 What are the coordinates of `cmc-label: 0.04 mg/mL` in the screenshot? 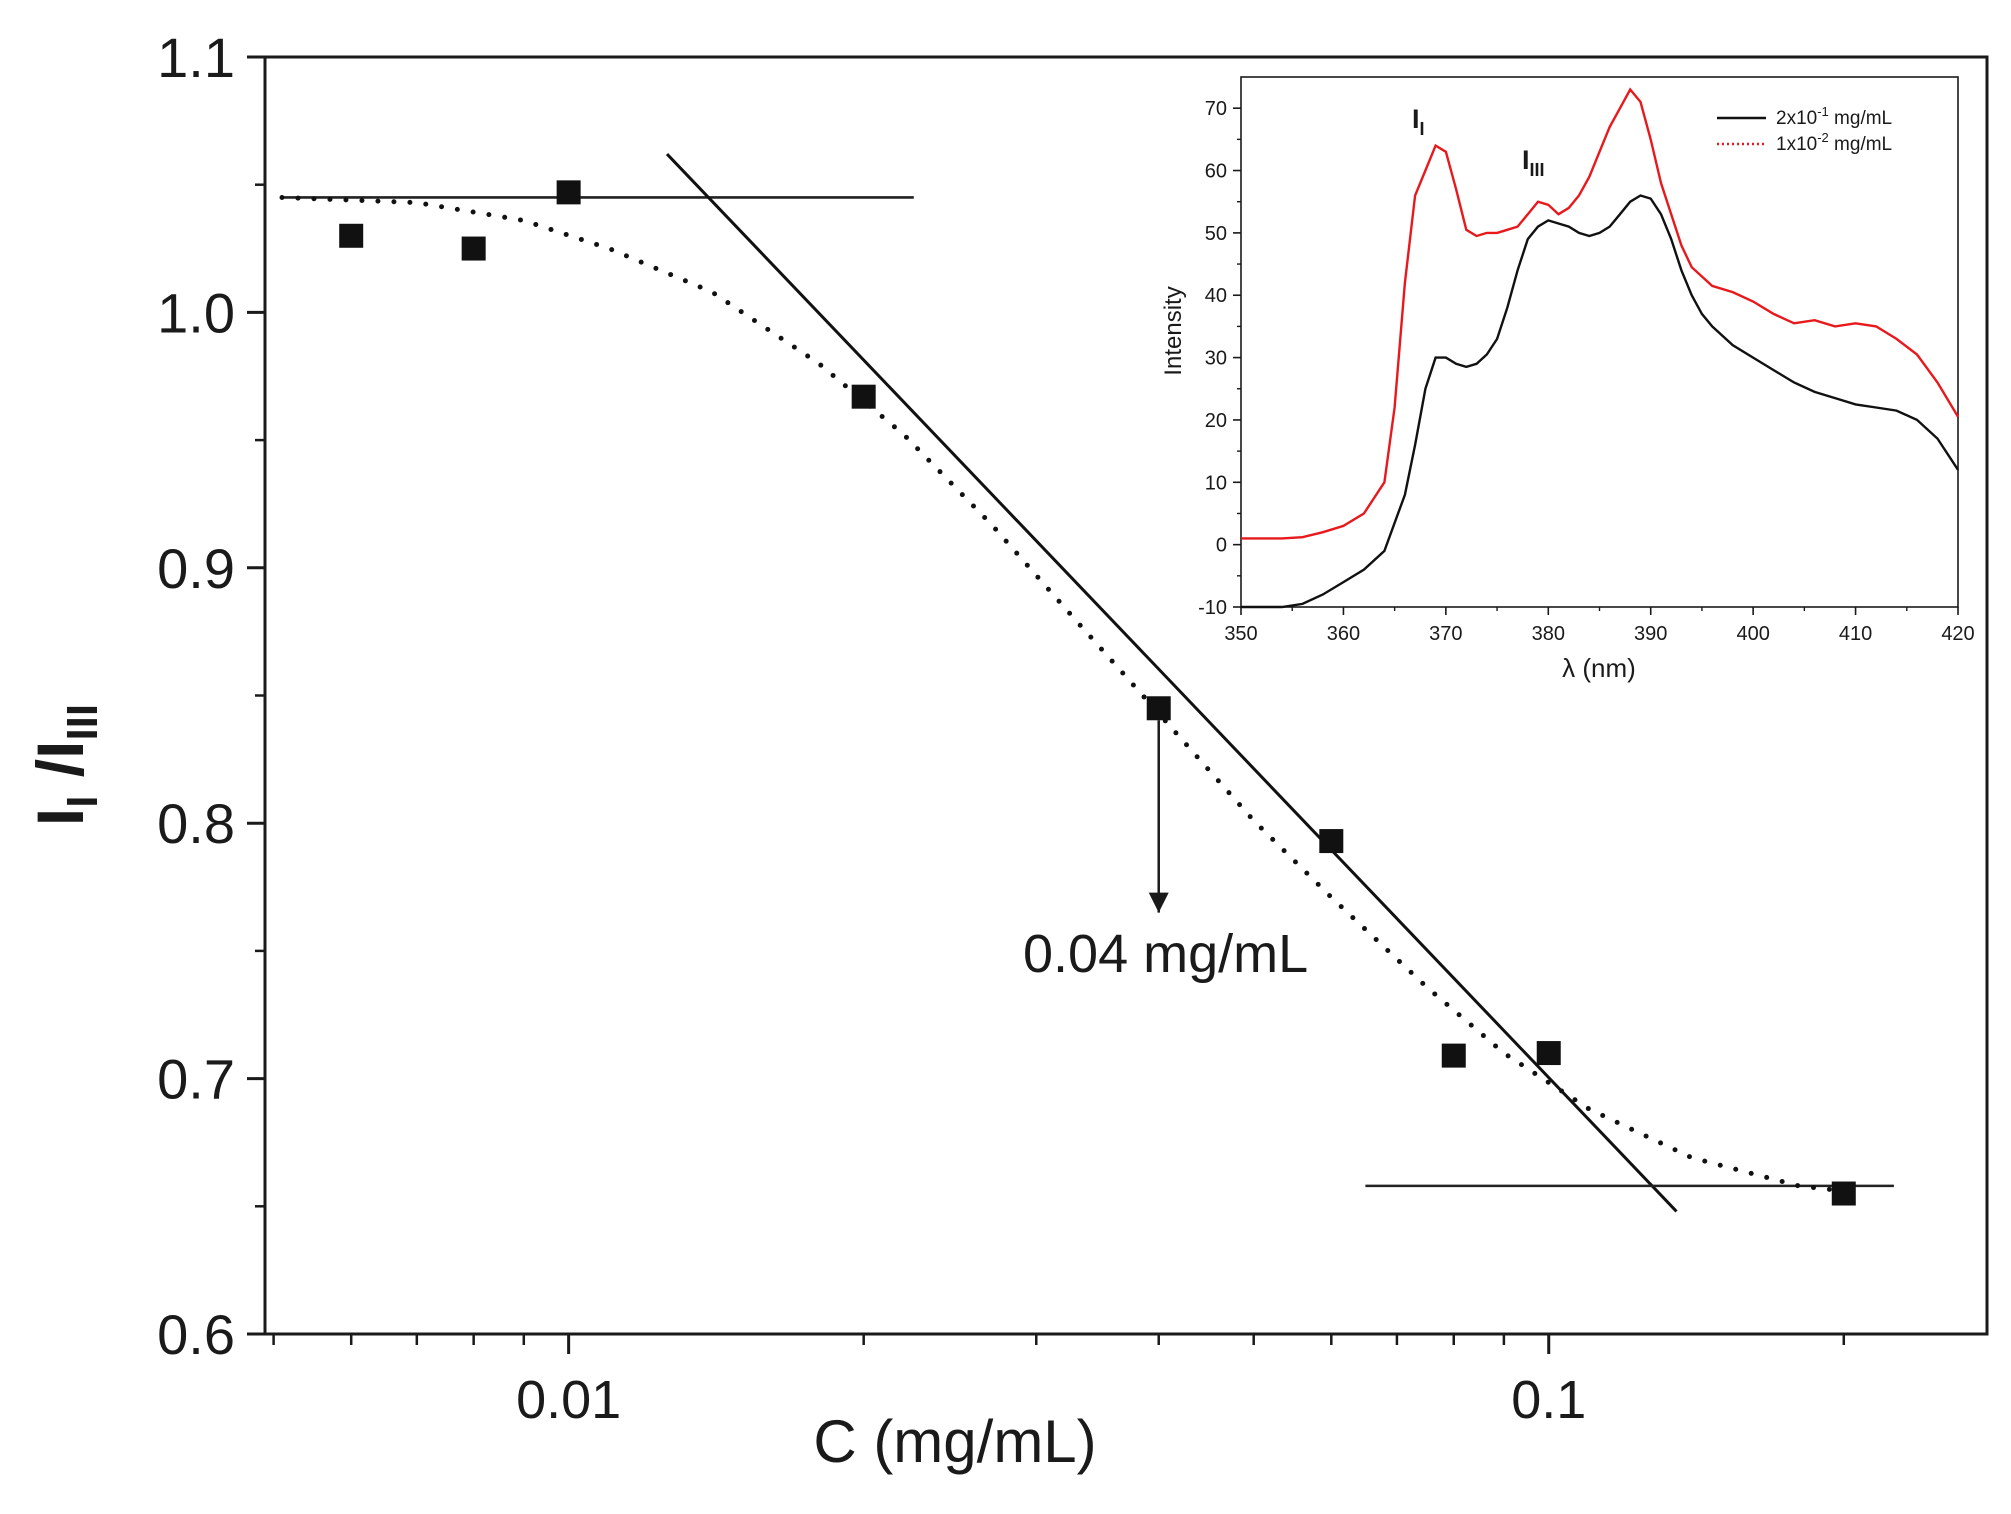 It's located at (1165, 954).